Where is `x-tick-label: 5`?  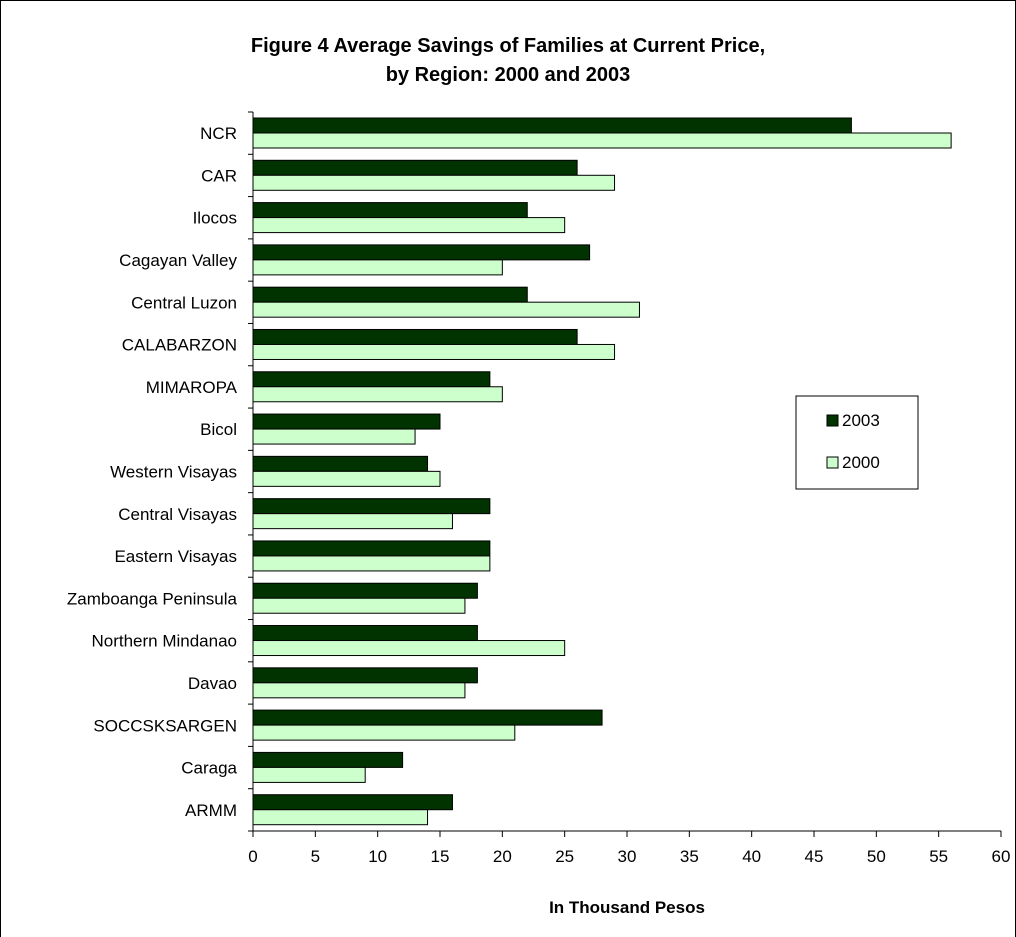 x-tick-label: 5 is located at coordinates (315, 856).